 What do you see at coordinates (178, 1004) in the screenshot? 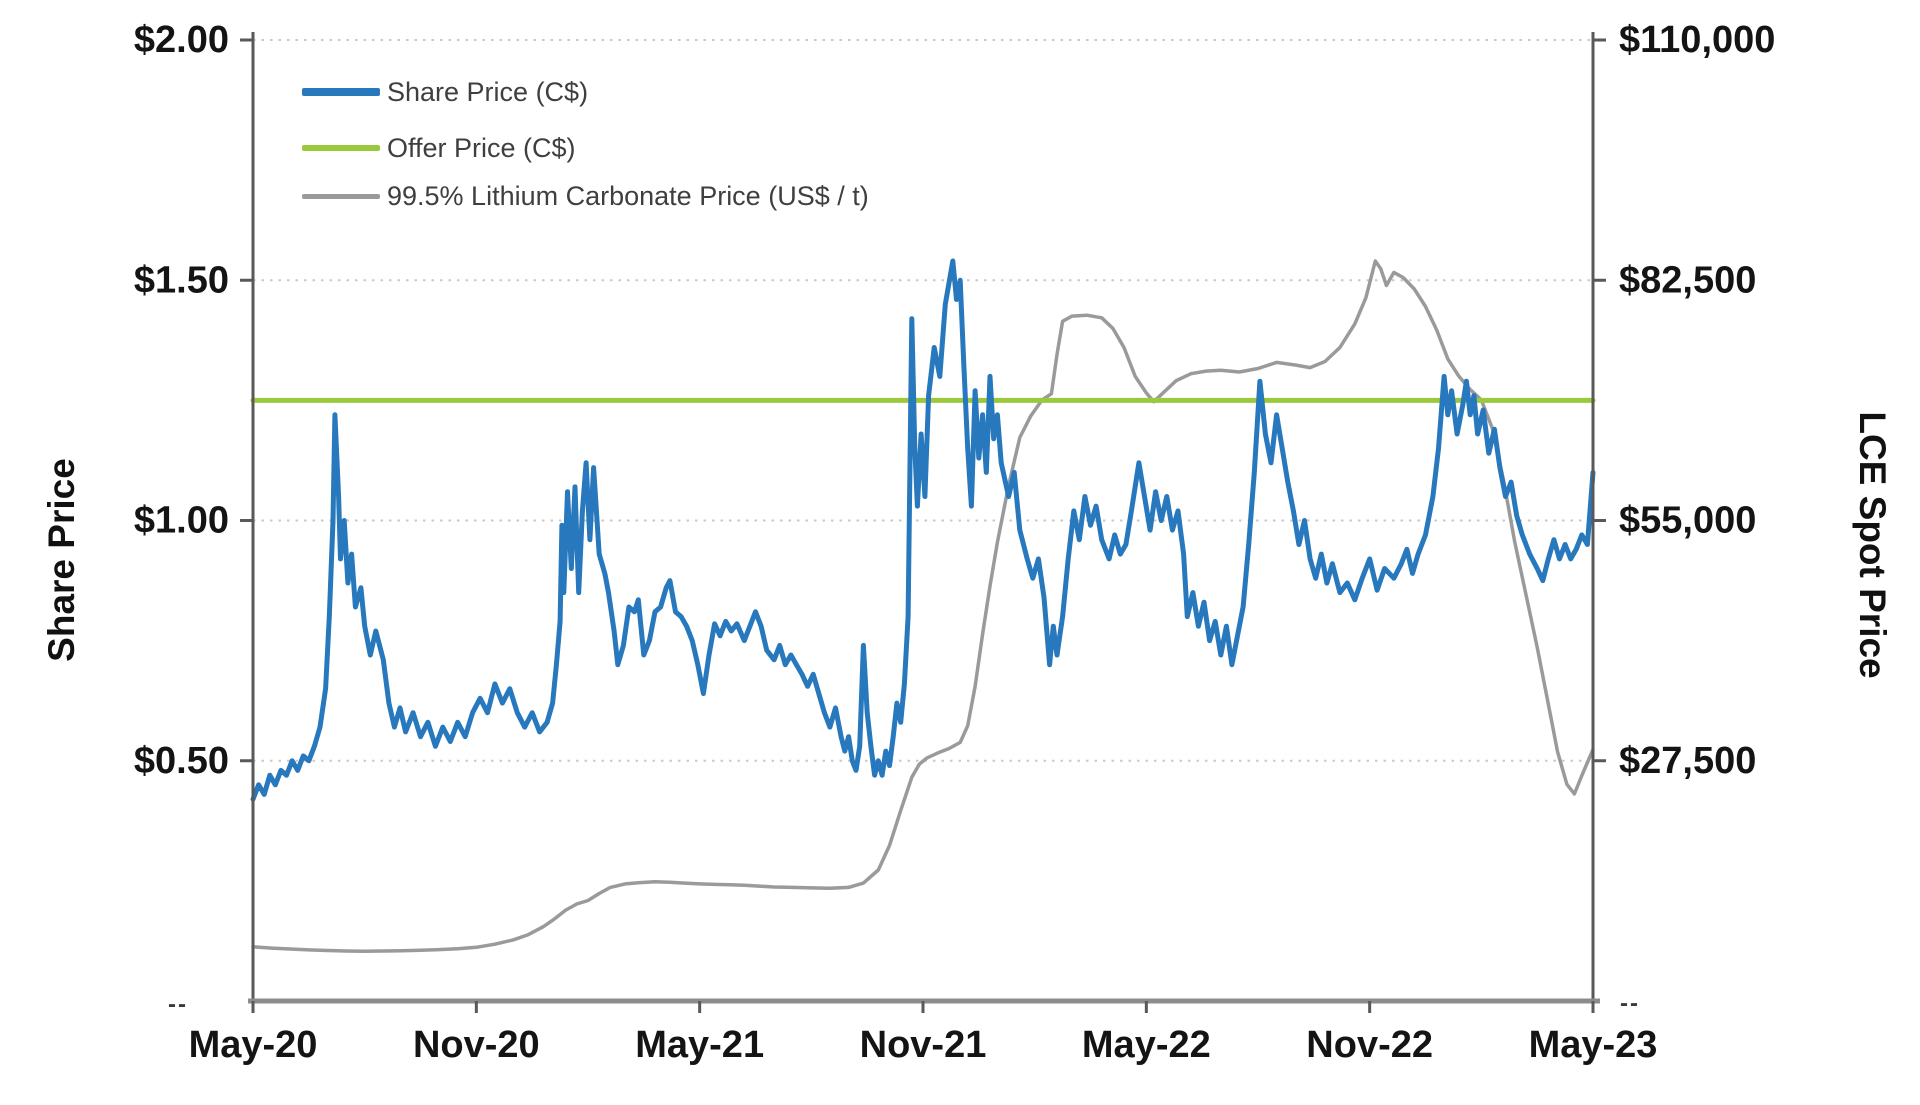
I see `left-axis-zero-label: --` at bounding box center [178, 1004].